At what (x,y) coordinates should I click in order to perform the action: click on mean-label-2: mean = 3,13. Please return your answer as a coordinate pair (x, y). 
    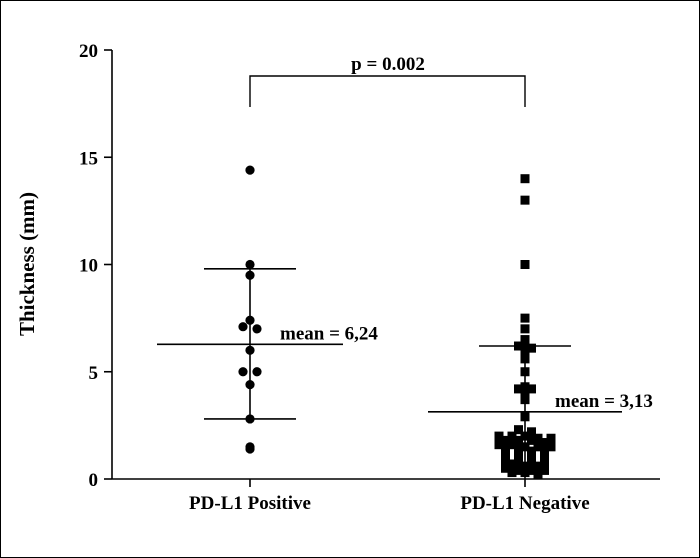
    Looking at the image, I should click on (604, 401).